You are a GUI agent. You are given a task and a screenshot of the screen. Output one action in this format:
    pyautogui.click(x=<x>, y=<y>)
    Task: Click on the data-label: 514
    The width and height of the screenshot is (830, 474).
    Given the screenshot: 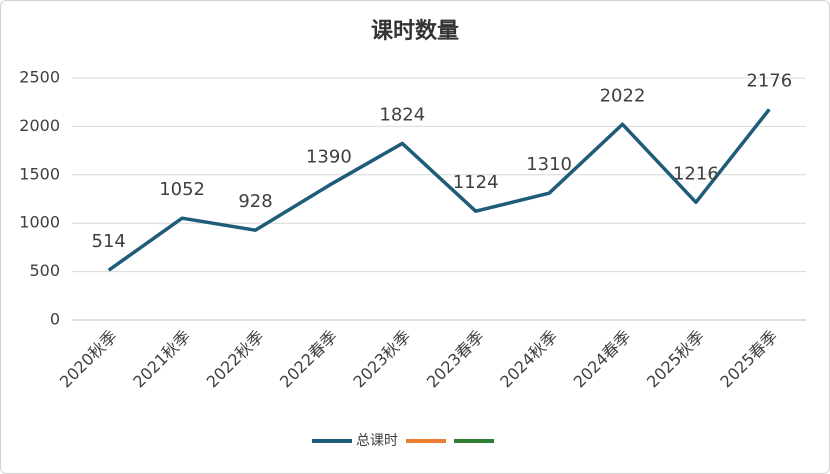 What is the action you would take?
    pyautogui.click(x=109, y=241)
    